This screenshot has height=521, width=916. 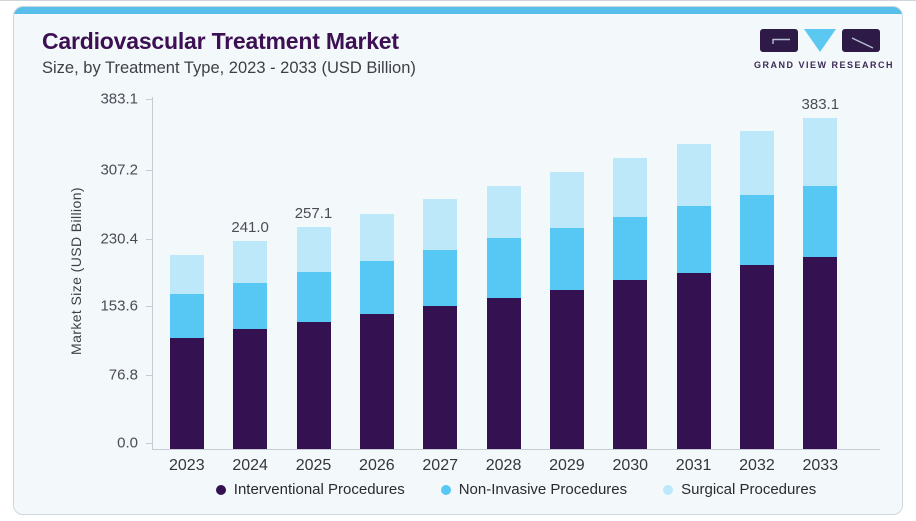 I want to click on stacked-bar-2024, so click(x=250, y=344).